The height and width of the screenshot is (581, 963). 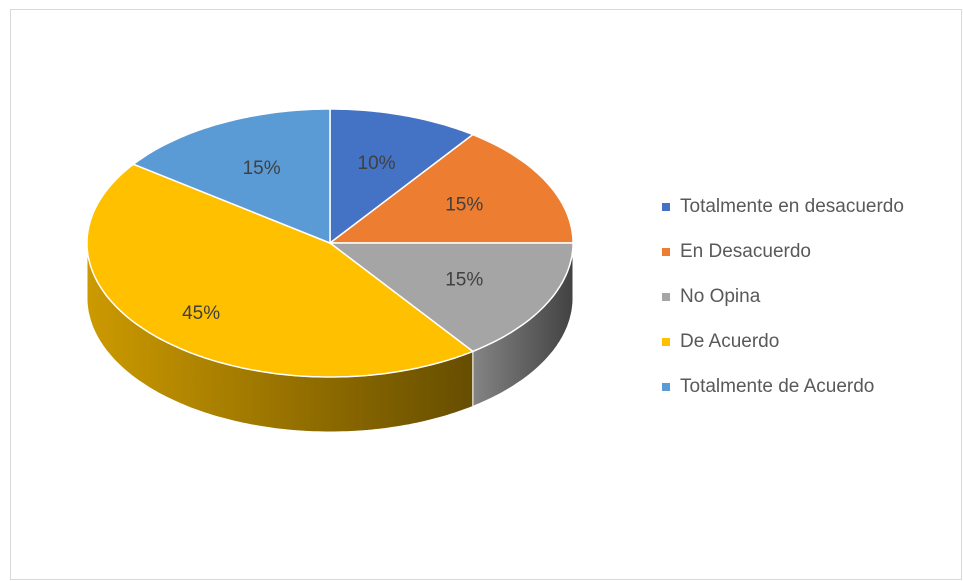 What do you see at coordinates (377, 163) in the screenshot?
I see `data-label: 10%` at bounding box center [377, 163].